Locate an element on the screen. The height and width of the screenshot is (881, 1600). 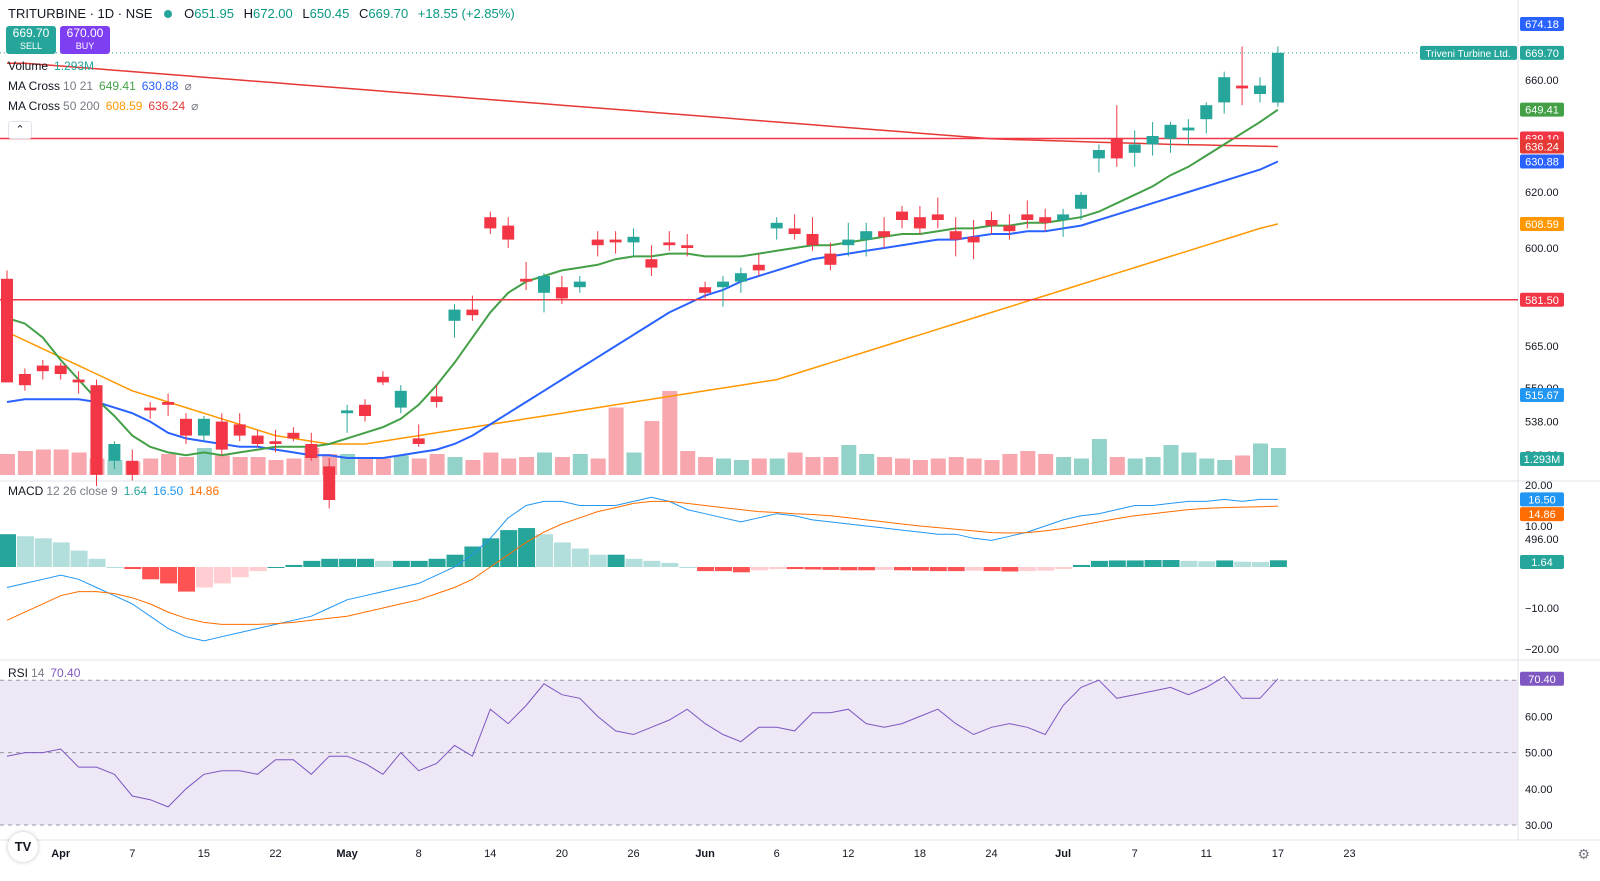
price-tick-label: 565.00 is located at coordinates (1542, 347).